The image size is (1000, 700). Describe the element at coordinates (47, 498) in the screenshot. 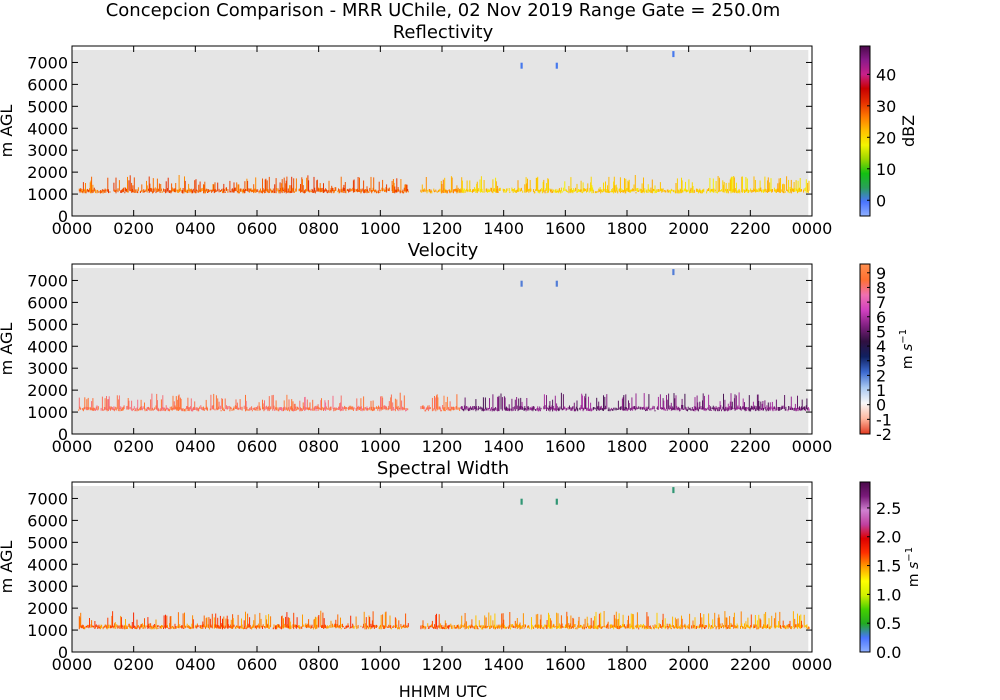

I see `spectral-width-y-tick-label: 7000` at that location.